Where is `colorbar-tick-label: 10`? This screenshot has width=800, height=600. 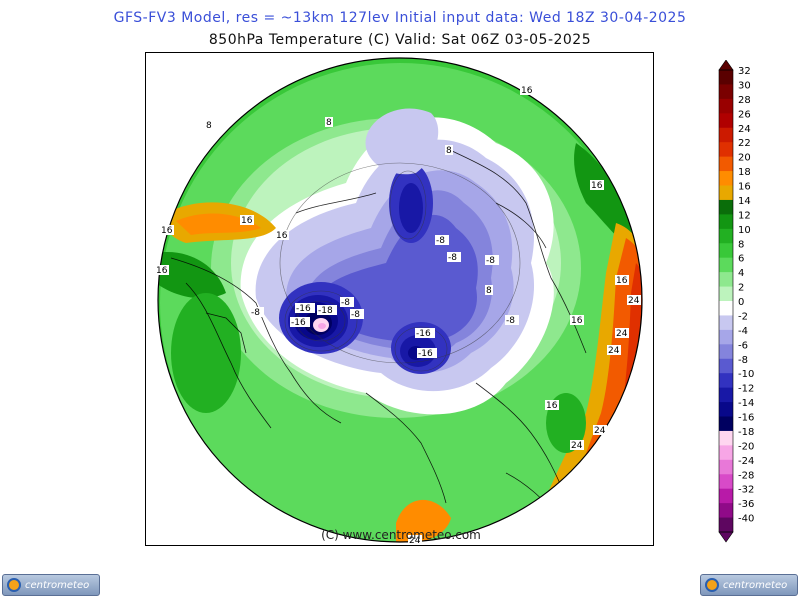
colorbar-tick-label: 10 is located at coordinates (744, 230).